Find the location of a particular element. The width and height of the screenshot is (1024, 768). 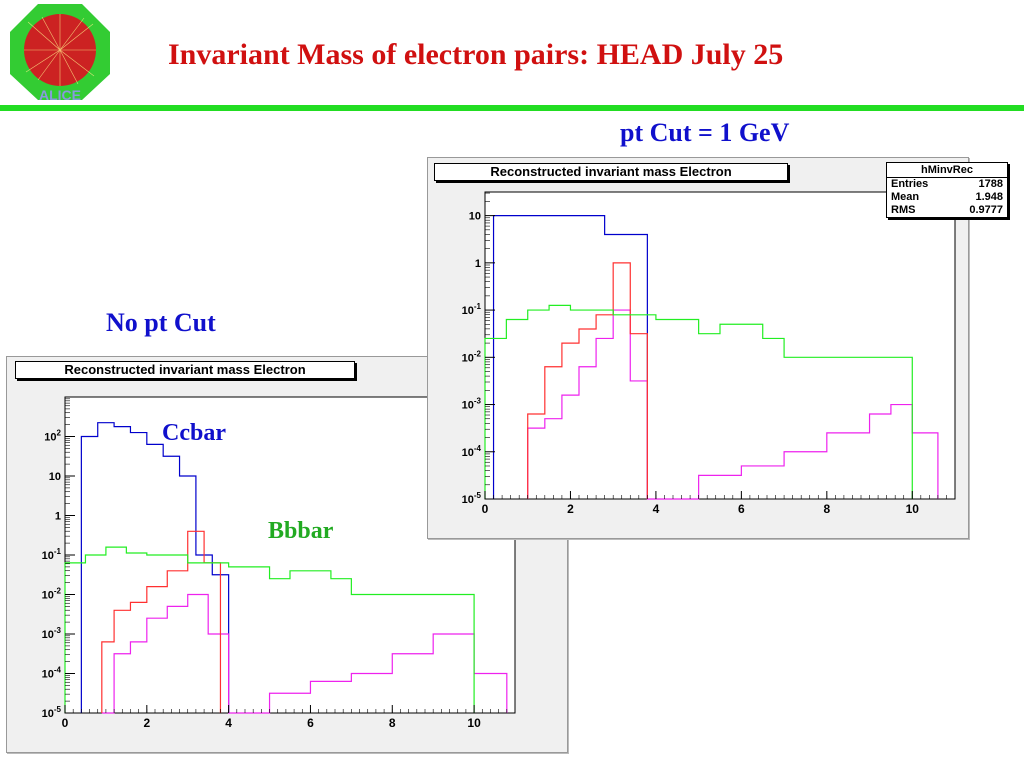

bbbar-label: Bbbar is located at coordinates (301, 531).